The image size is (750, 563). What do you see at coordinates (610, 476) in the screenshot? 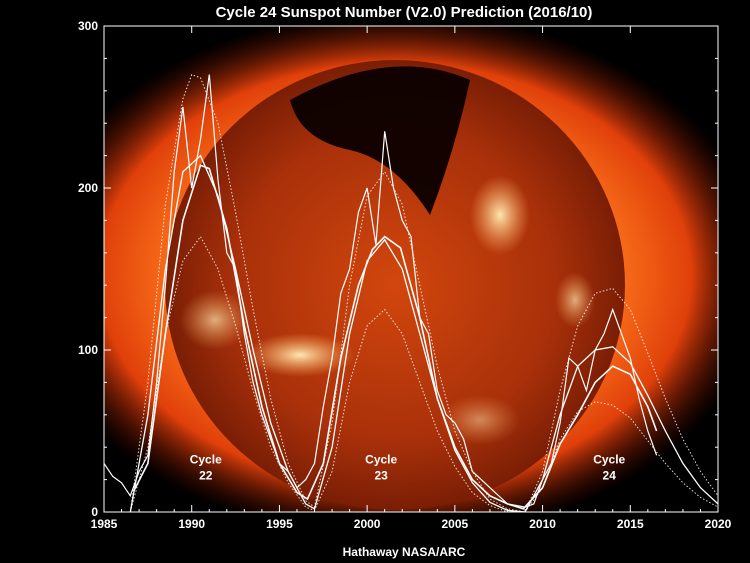
I see `cycle-label-number: 24` at bounding box center [610, 476].